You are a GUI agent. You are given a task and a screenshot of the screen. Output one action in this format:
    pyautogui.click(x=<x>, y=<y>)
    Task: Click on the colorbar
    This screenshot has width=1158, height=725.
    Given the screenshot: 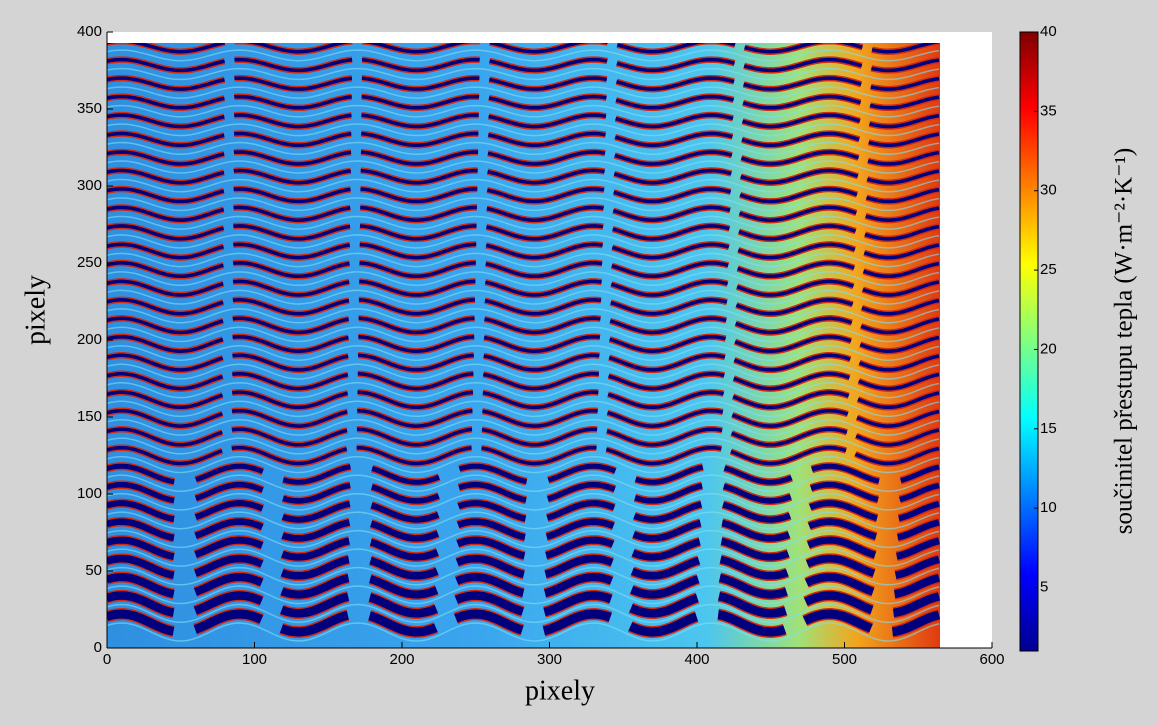 What is the action you would take?
    pyautogui.click(x=1029, y=341)
    